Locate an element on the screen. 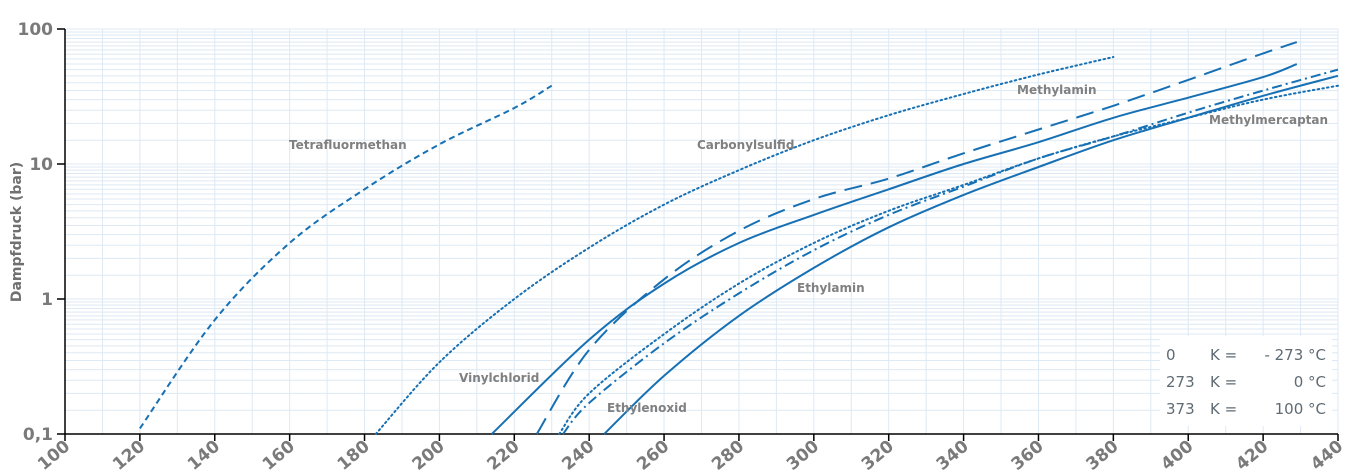  label-methylmercaptan: Methylmercaptan is located at coordinates (1268, 120).